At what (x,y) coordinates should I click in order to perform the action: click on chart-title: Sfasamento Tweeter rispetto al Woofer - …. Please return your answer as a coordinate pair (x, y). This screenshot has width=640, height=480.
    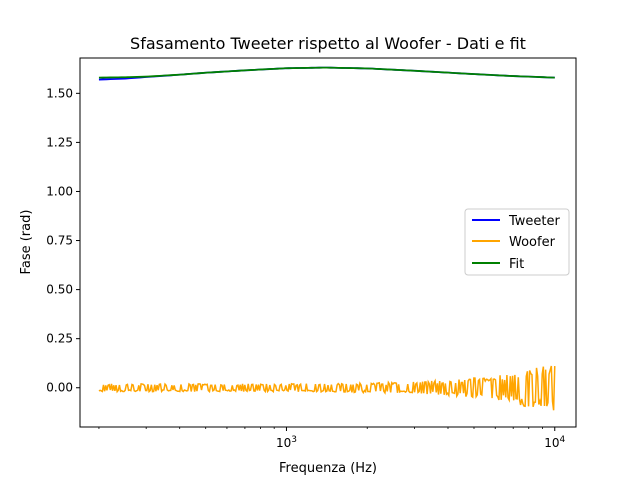
    Looking at the image, I should click on (328, 43).